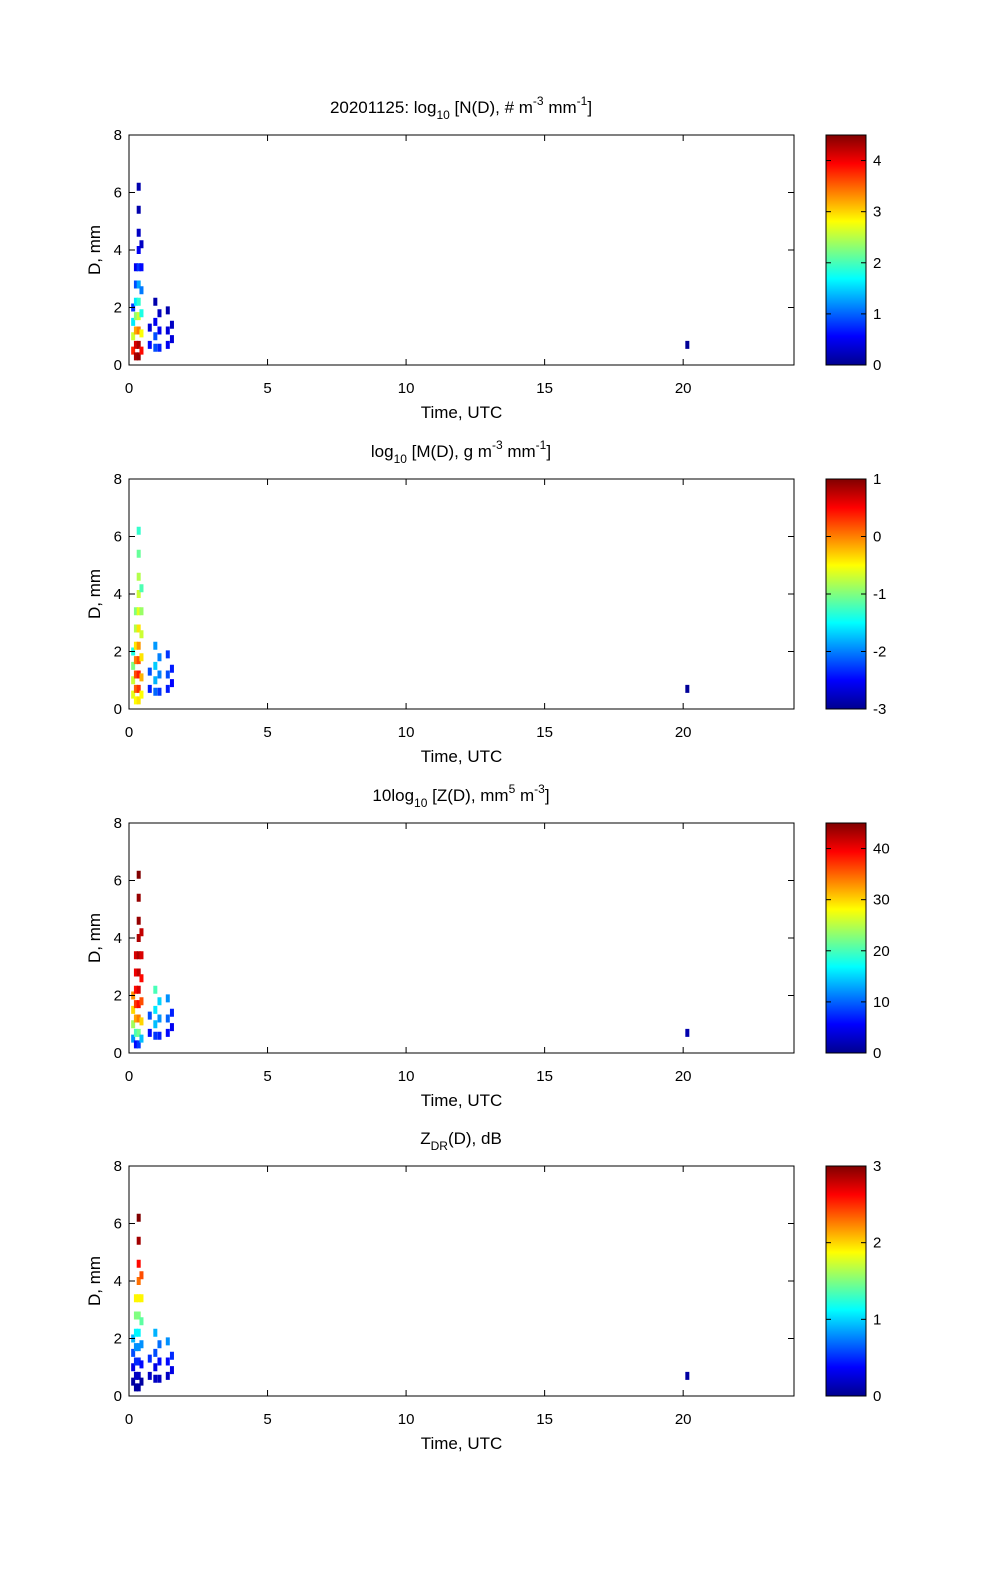 This screenshot has width=1000, height=1574. Describe the element at coordinates (425, 1138) in the screenshot. I see `title-part-prefix: Z` at that location.